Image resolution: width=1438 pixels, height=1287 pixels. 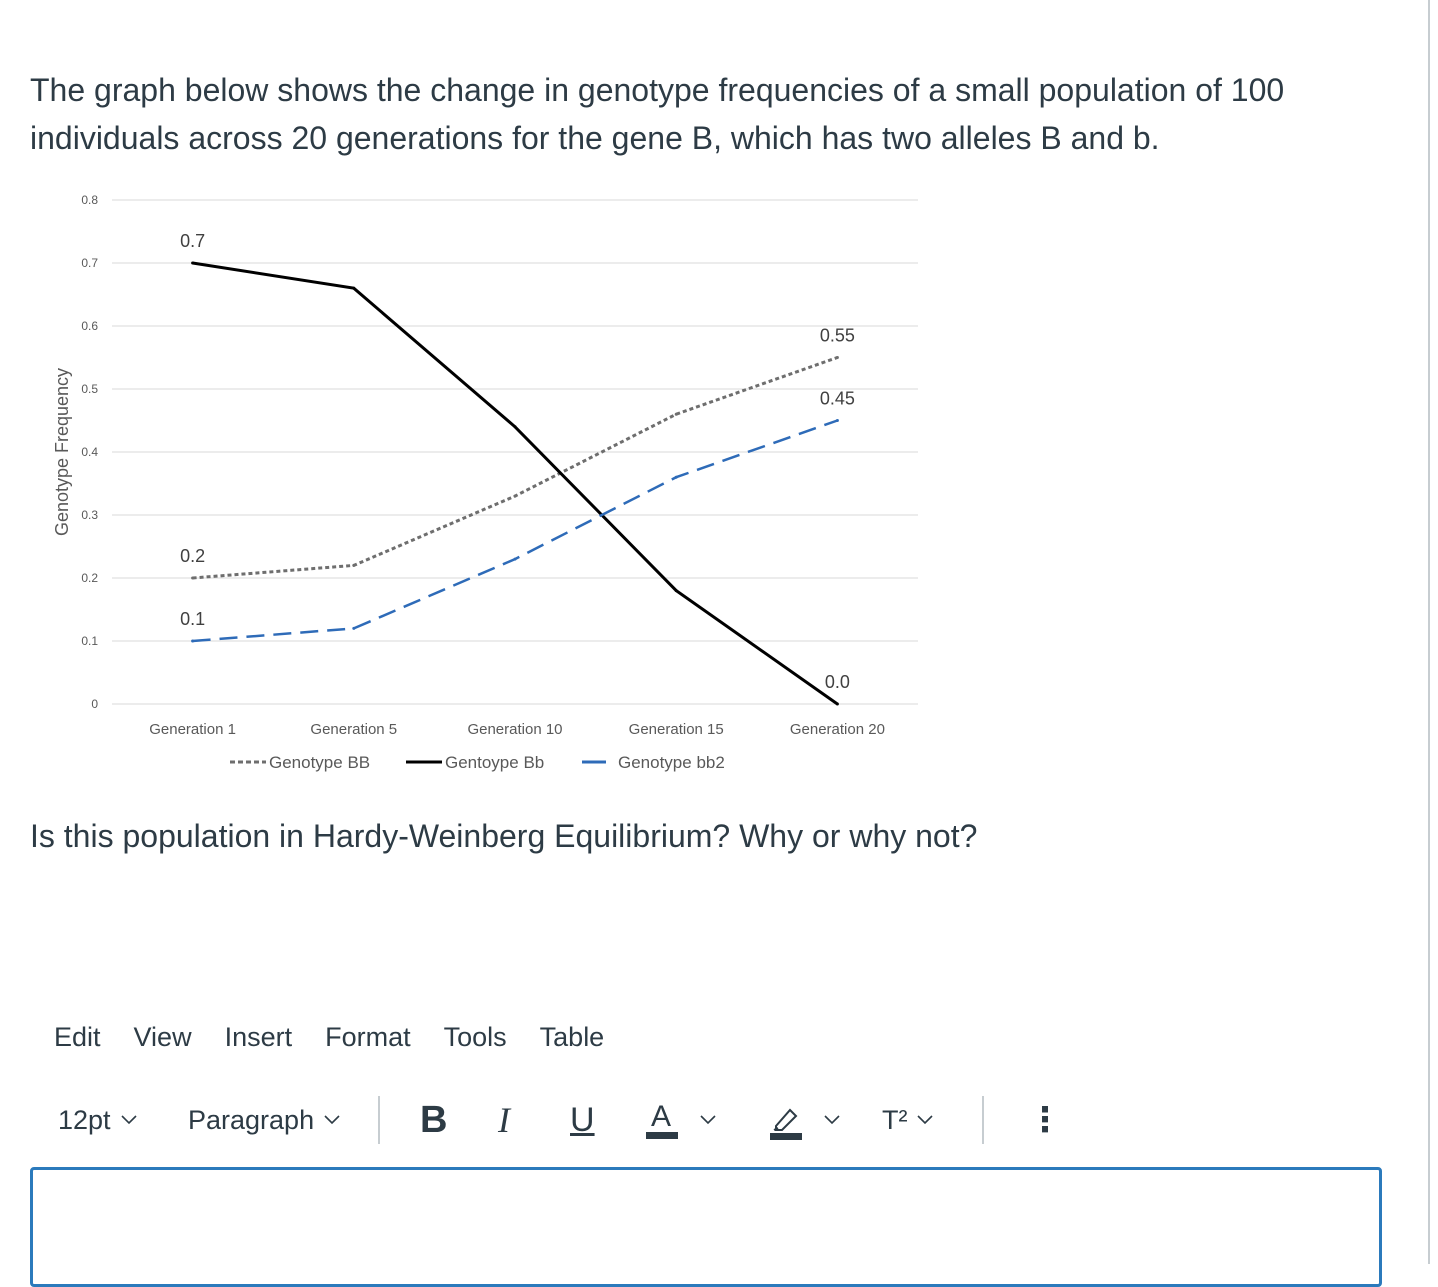 What do you see at coordinates (89, 326) in the screenshot?
I see `y-tick-label: 0.6` at bounding box center [89, 326].